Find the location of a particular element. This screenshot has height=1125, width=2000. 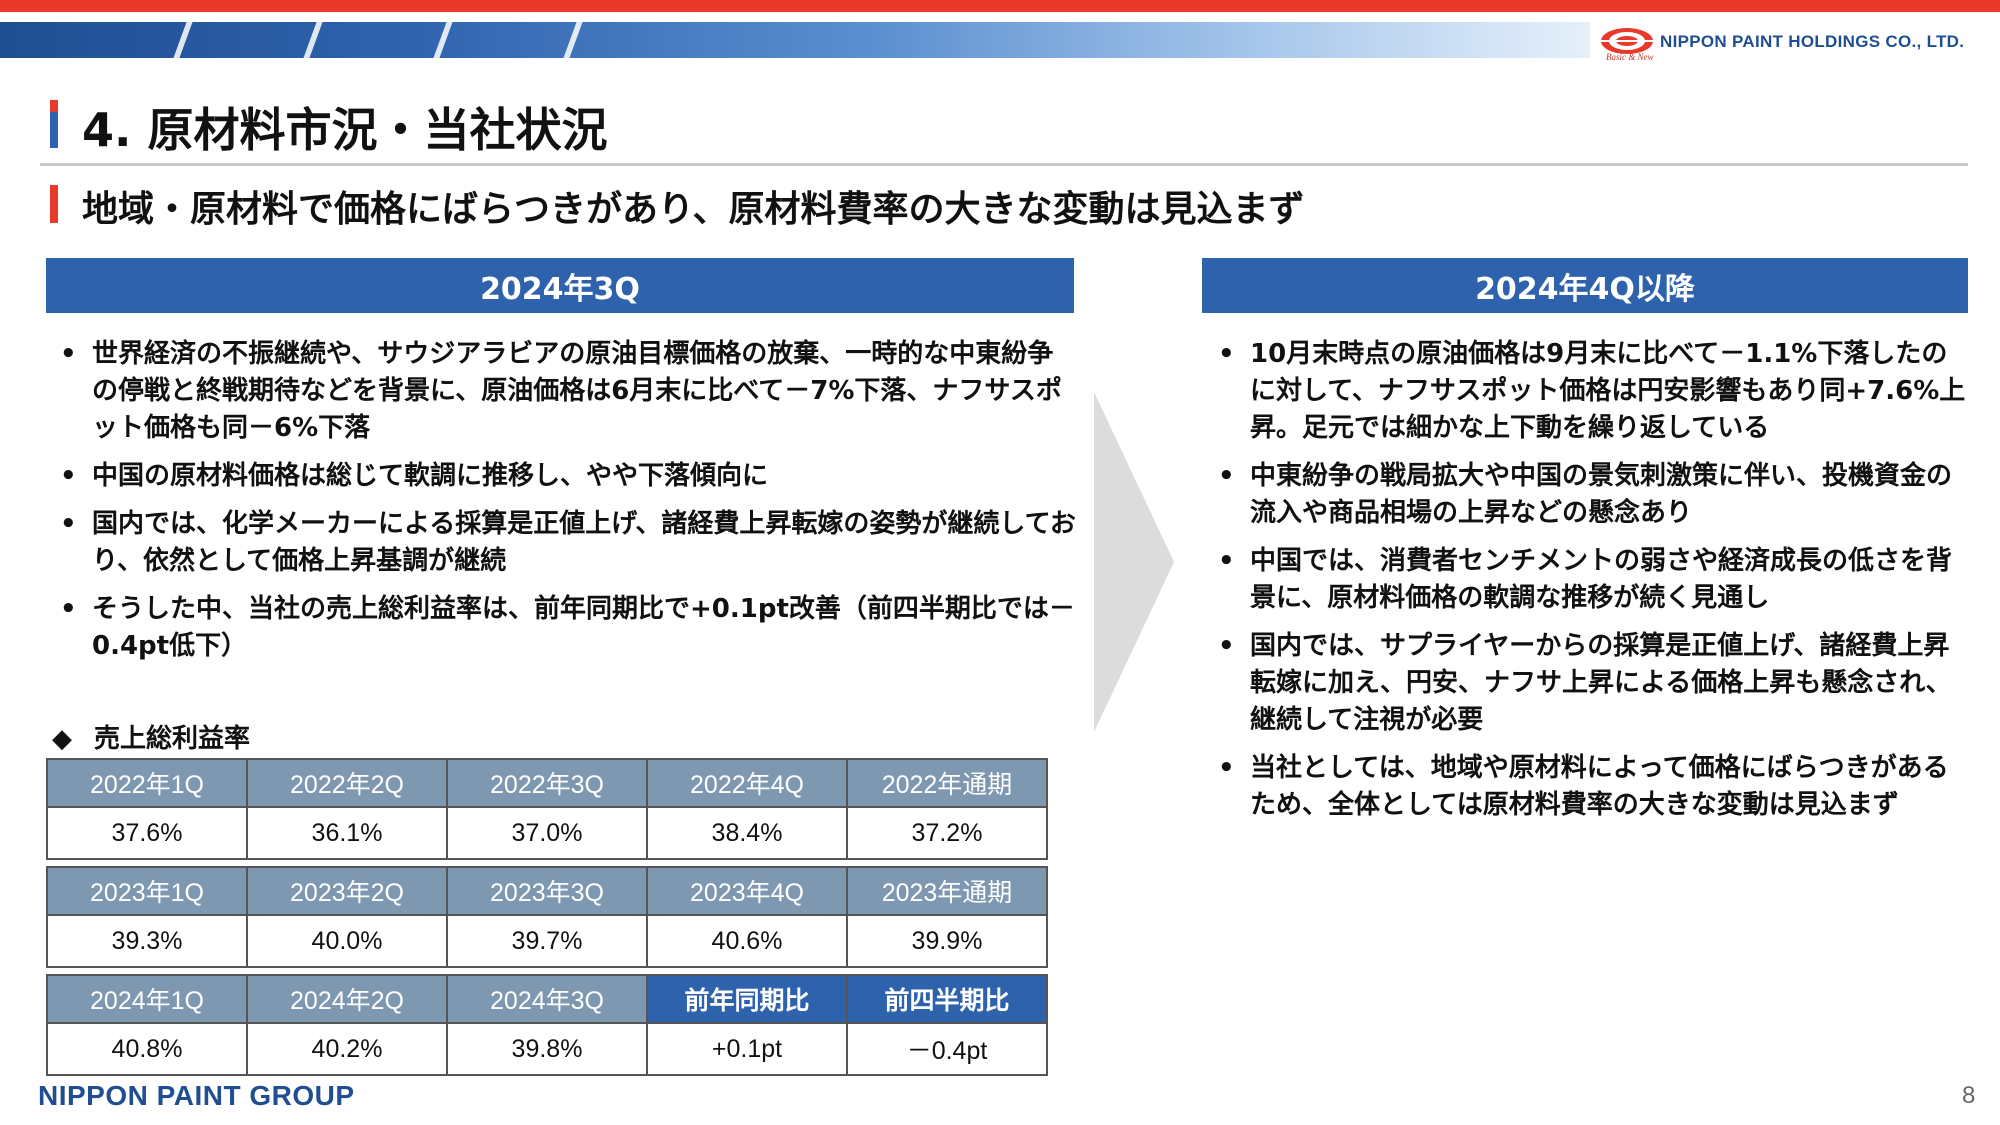

table-header-cell: 2023年2Q is located at coordinates (347, 891).